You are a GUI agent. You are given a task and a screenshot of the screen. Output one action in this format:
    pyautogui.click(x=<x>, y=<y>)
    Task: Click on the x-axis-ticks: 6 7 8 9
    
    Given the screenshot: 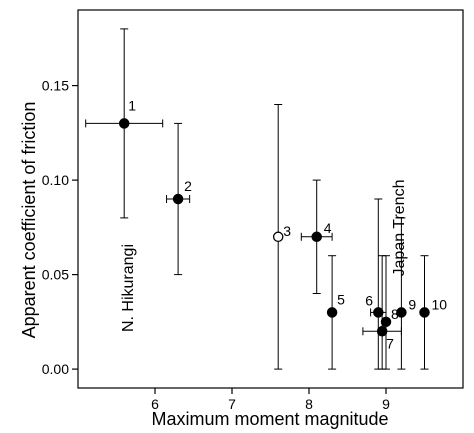 What is the action you would take?
    pyautogui.click(x=270, y=400)
    